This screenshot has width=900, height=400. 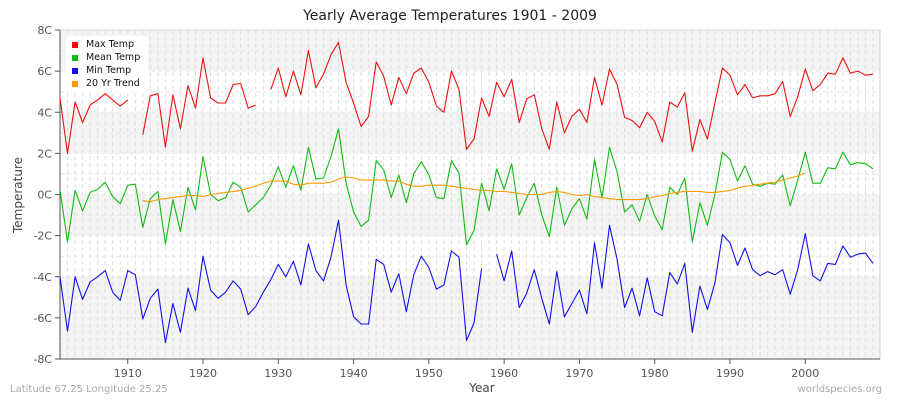 I want to click on legend-label: 20 Yr Trend, so click(x=113, y=83).